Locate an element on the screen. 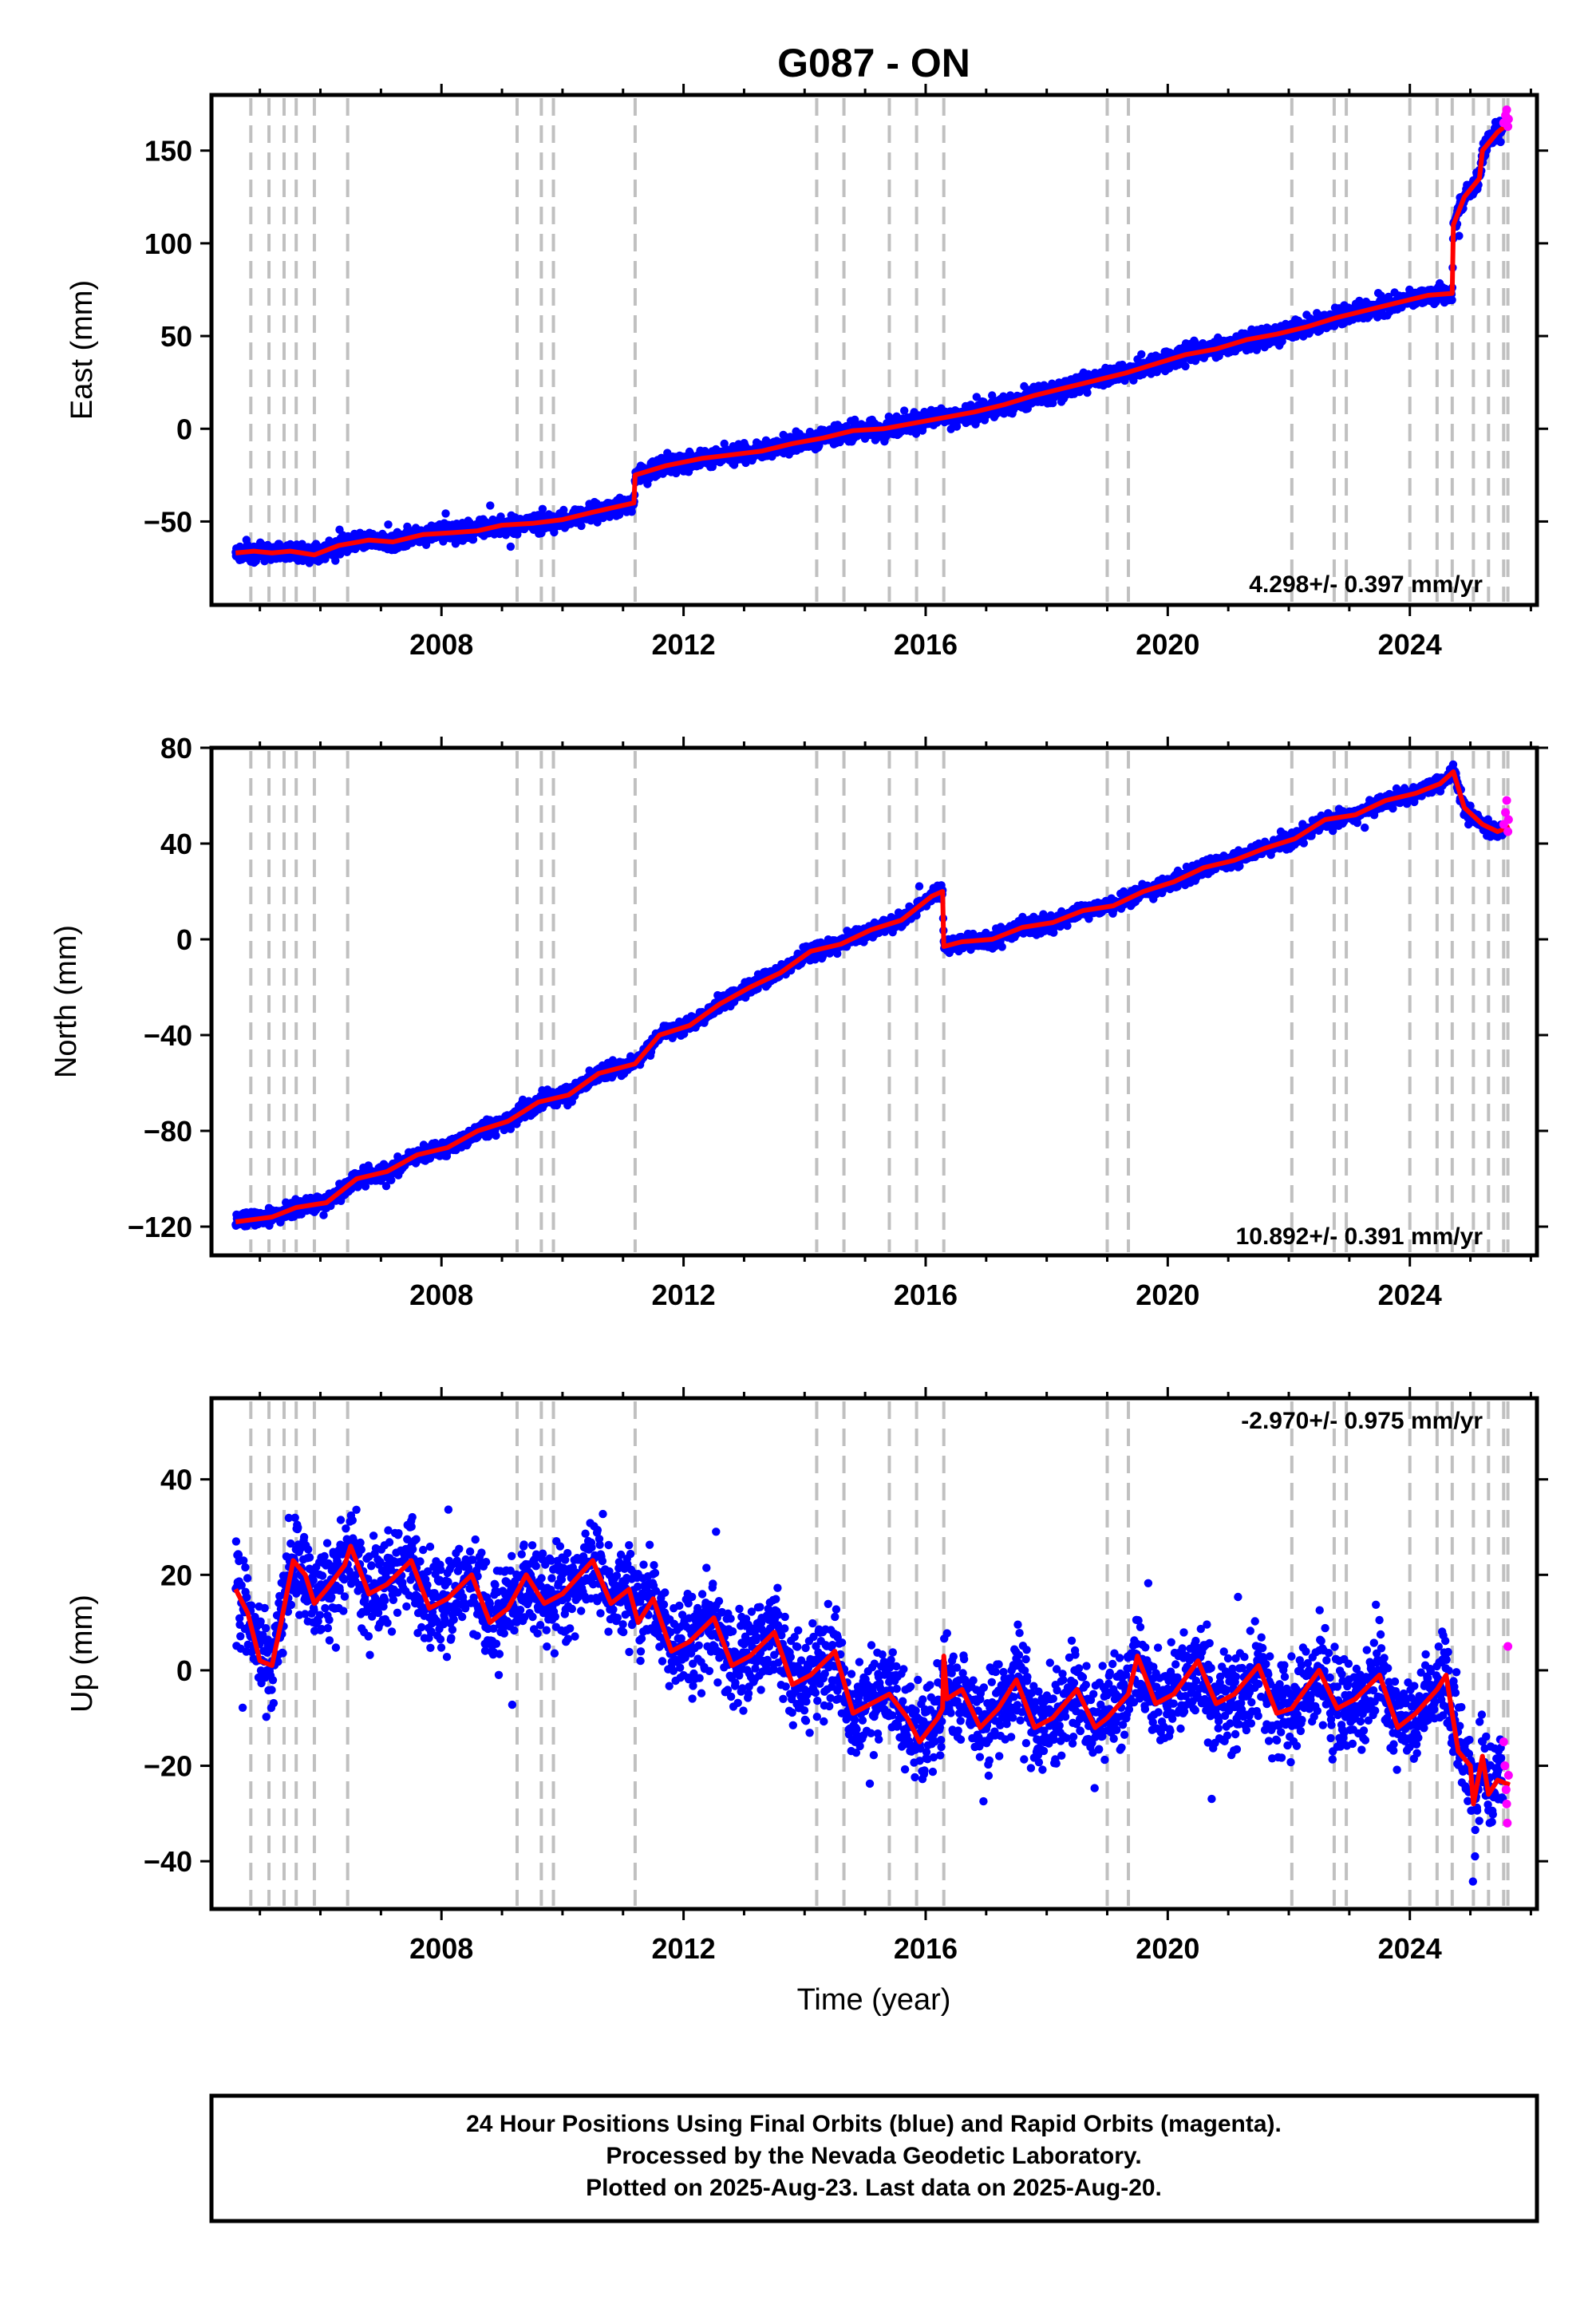  x-tick-label: 2024 is located at coordinates (1410, 644).